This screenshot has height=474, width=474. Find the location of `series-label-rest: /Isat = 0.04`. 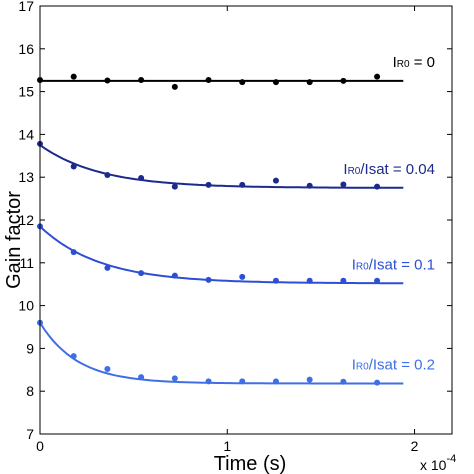

series-label-rest: /Isat = 0.04 is located at coordinates (397, 169).